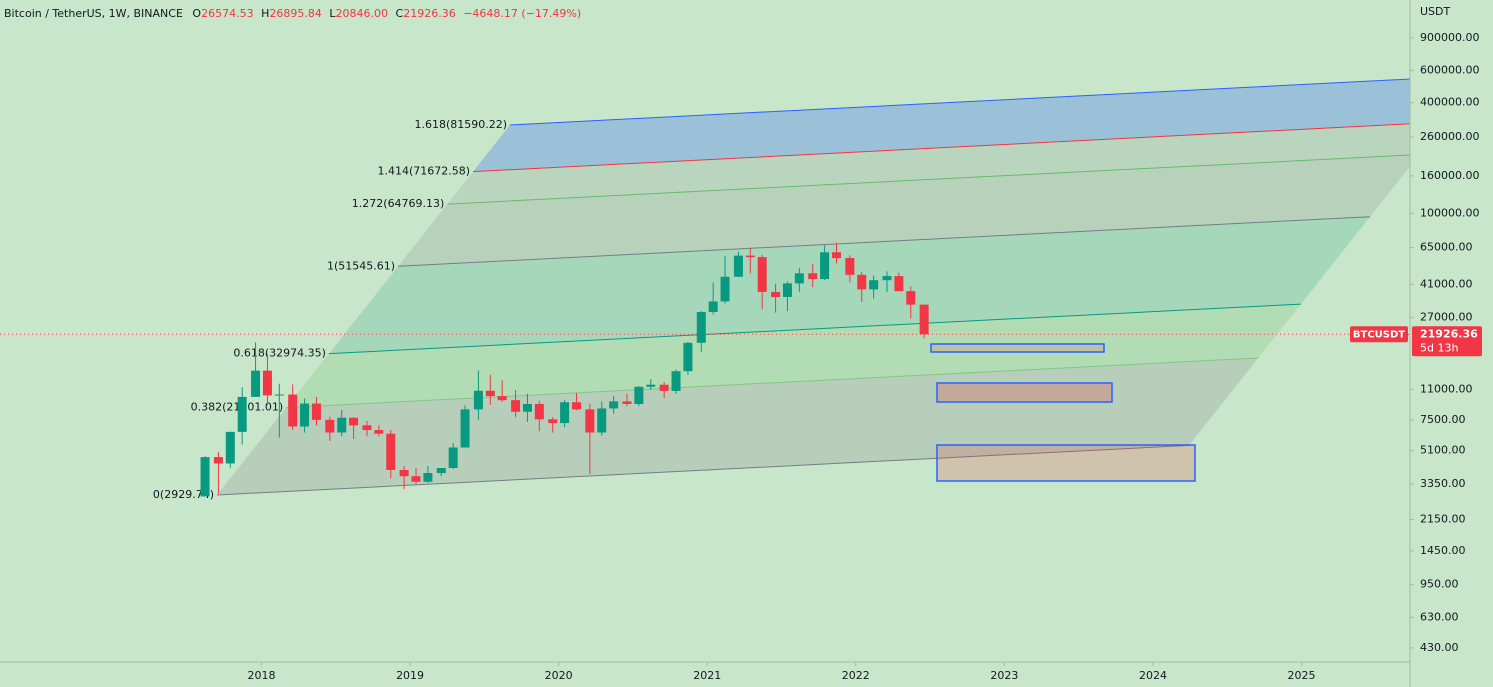 The height and width of the screenshot is (687, 1493). Describe the element at coordinates (261, 675) in the screenshot. I see `x-tick-label: 2018` at that location.